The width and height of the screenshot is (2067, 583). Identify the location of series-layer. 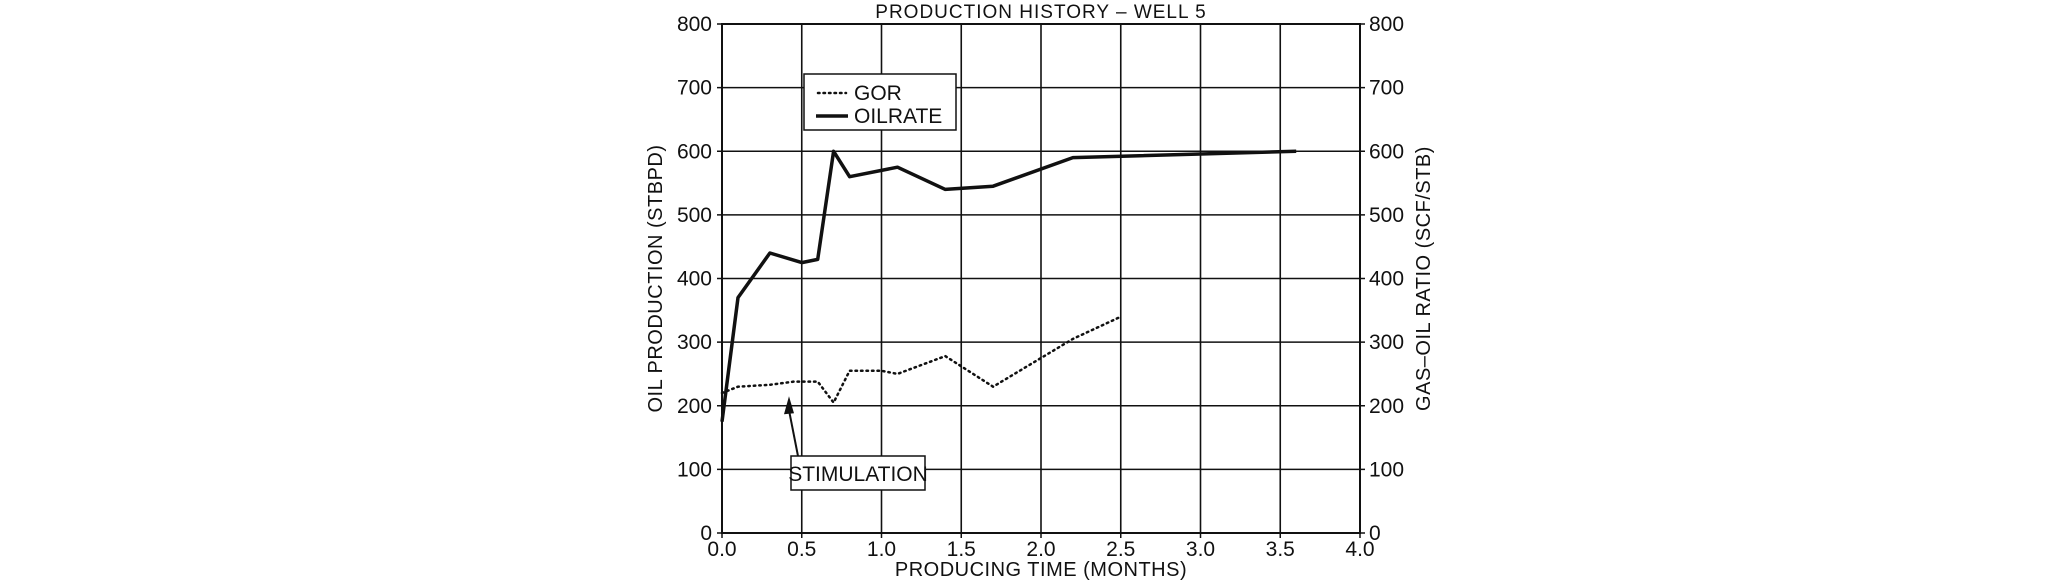
(1008, 285).